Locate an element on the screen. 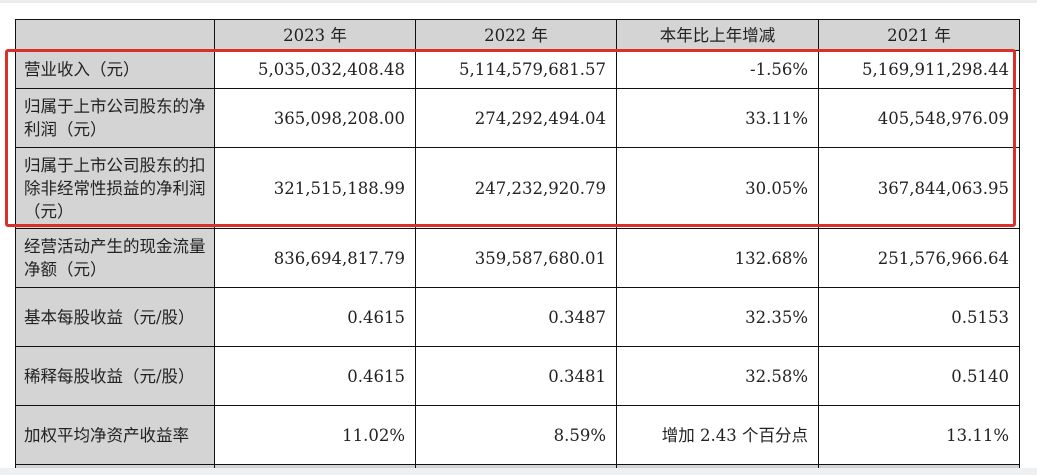 The image size is (1037, 475). row-label: 经营活动产生的现金流量净额（元） is located at coordinates (115, 258).